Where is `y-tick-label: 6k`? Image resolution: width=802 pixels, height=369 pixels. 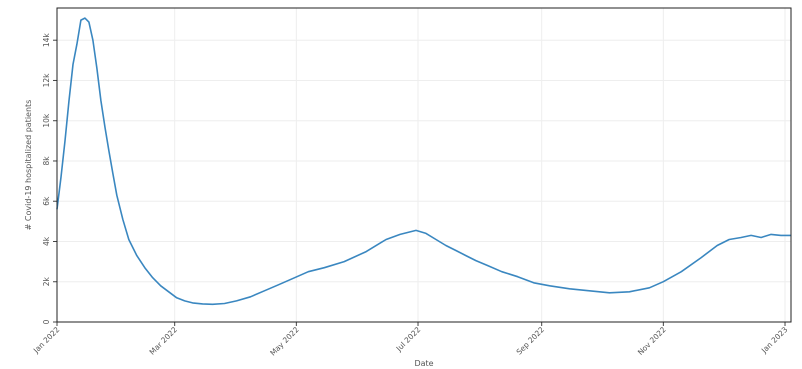 y-tick-label: 6k is located at coordinates (46, 201).